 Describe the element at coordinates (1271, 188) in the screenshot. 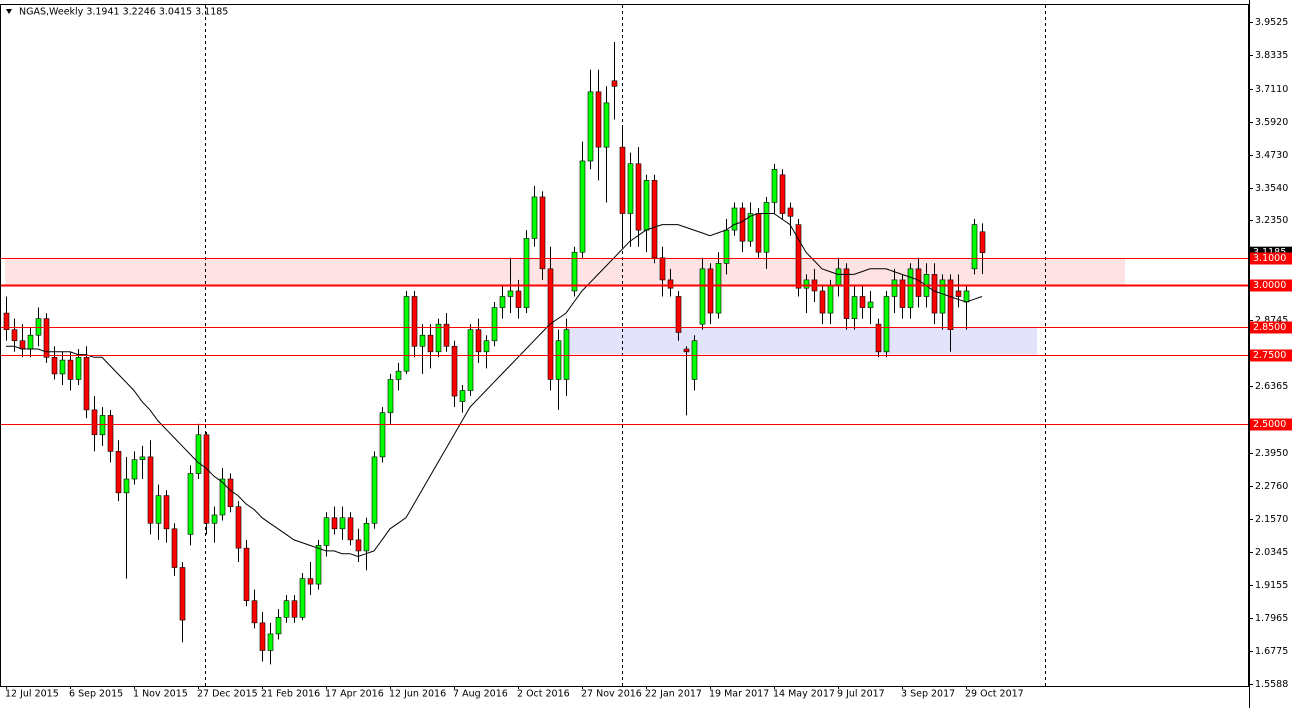

I see `y-tick-label: 3.3540` at that location.